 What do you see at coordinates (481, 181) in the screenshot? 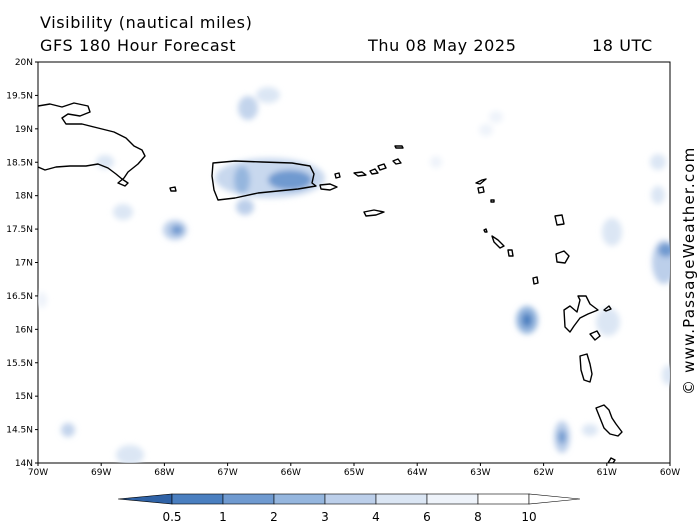
I see `anguilla` at bounding box center [481, 181].